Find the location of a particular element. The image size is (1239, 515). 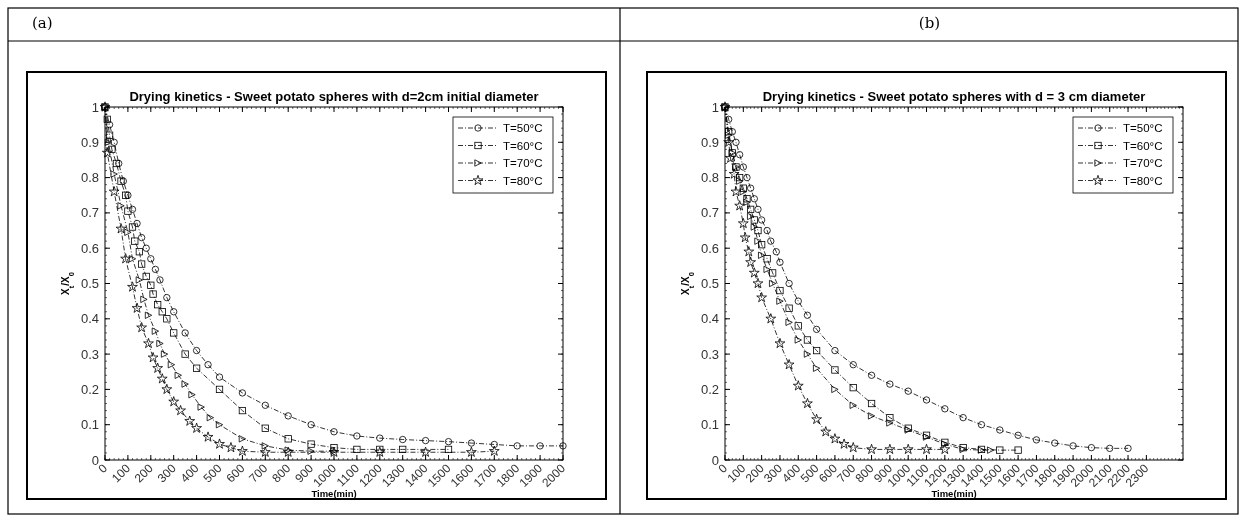

text: (b) is located at coordinates (929, 23).